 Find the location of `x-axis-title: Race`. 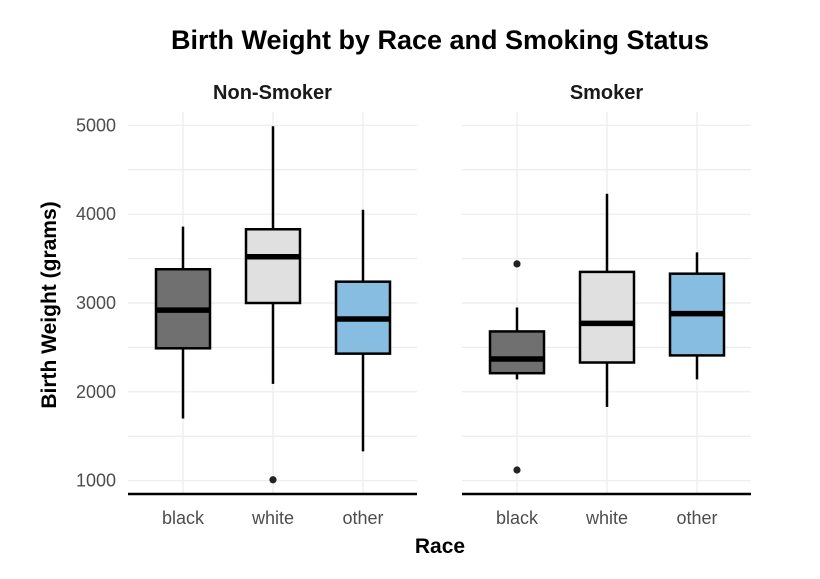

x-axis-title: Race is located at coordinates (440, 546).